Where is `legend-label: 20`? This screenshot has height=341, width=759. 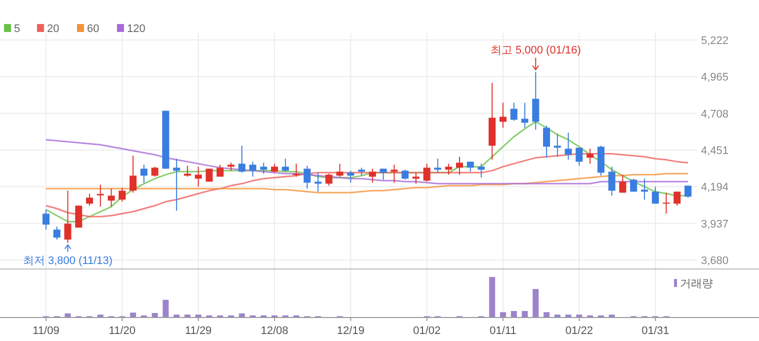 legend-label: 20 is located at coordinates (53, 29).